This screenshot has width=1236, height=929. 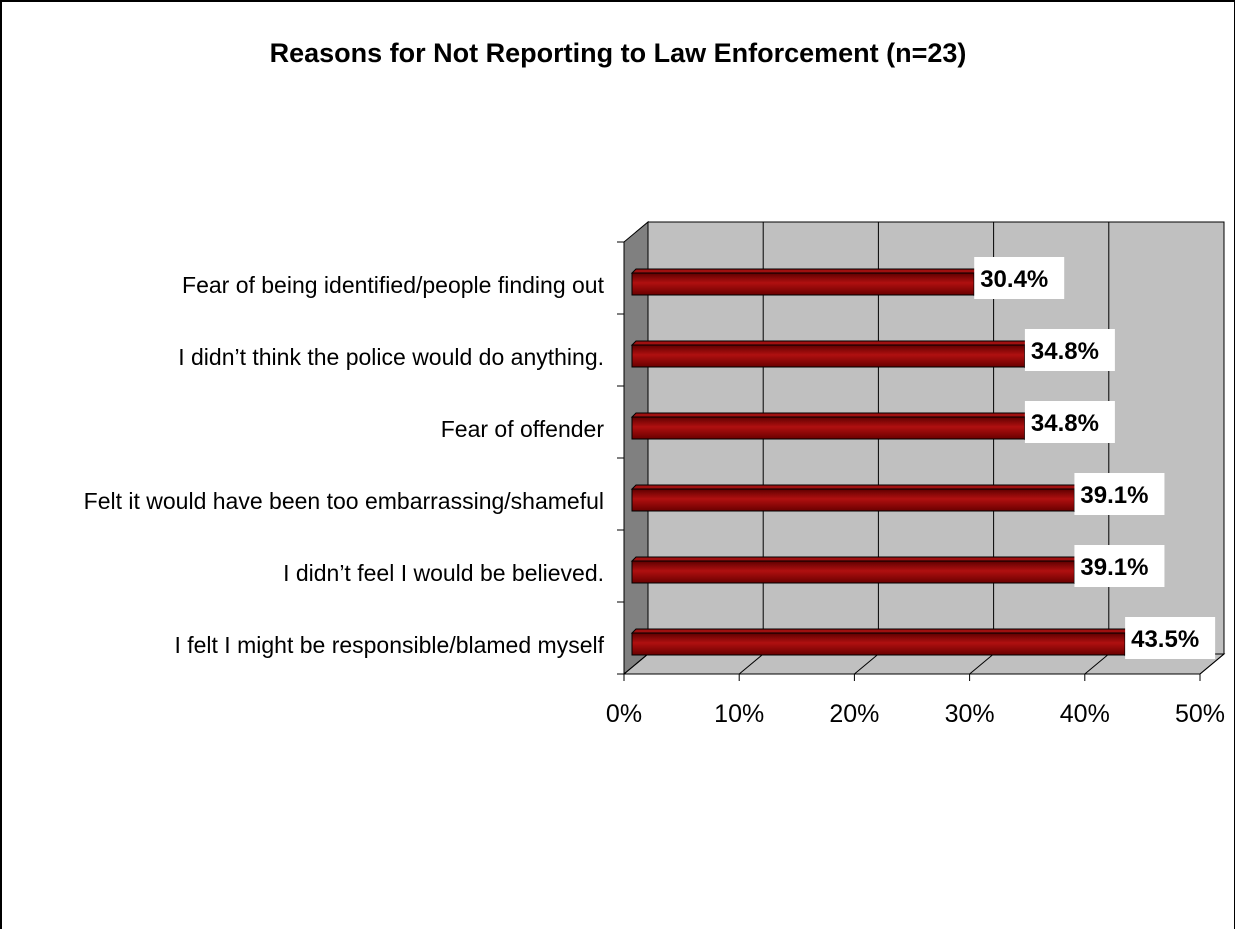 I want to click on x-tick-label: 30%, so click(x=970, y=714).